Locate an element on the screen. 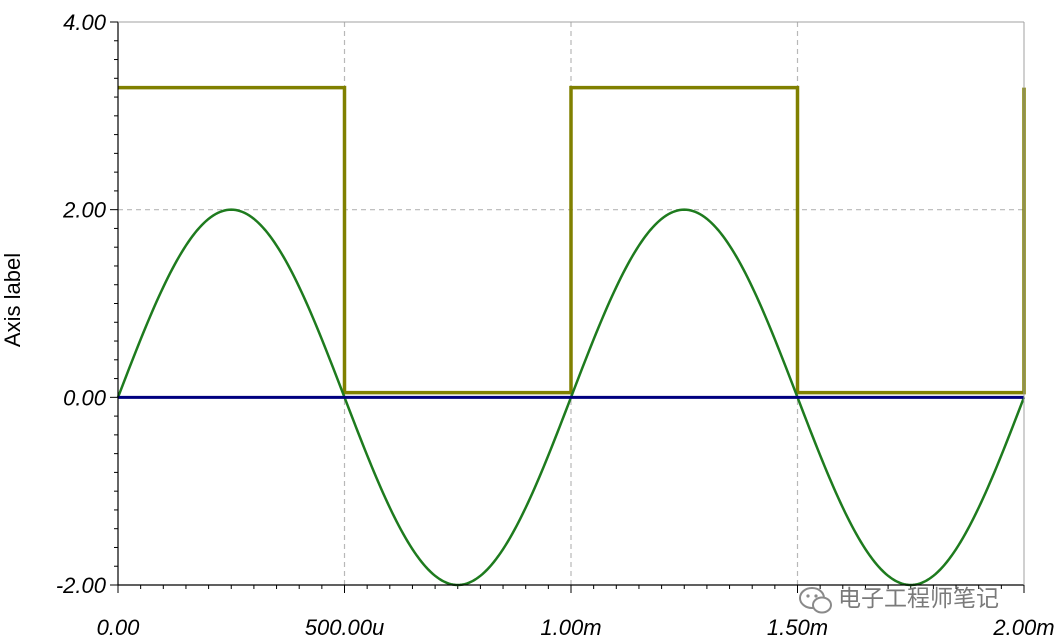 This screenshot has width=1055, height=644. watermark: 电子工程师笔记 is located at coordinates (899, 600).